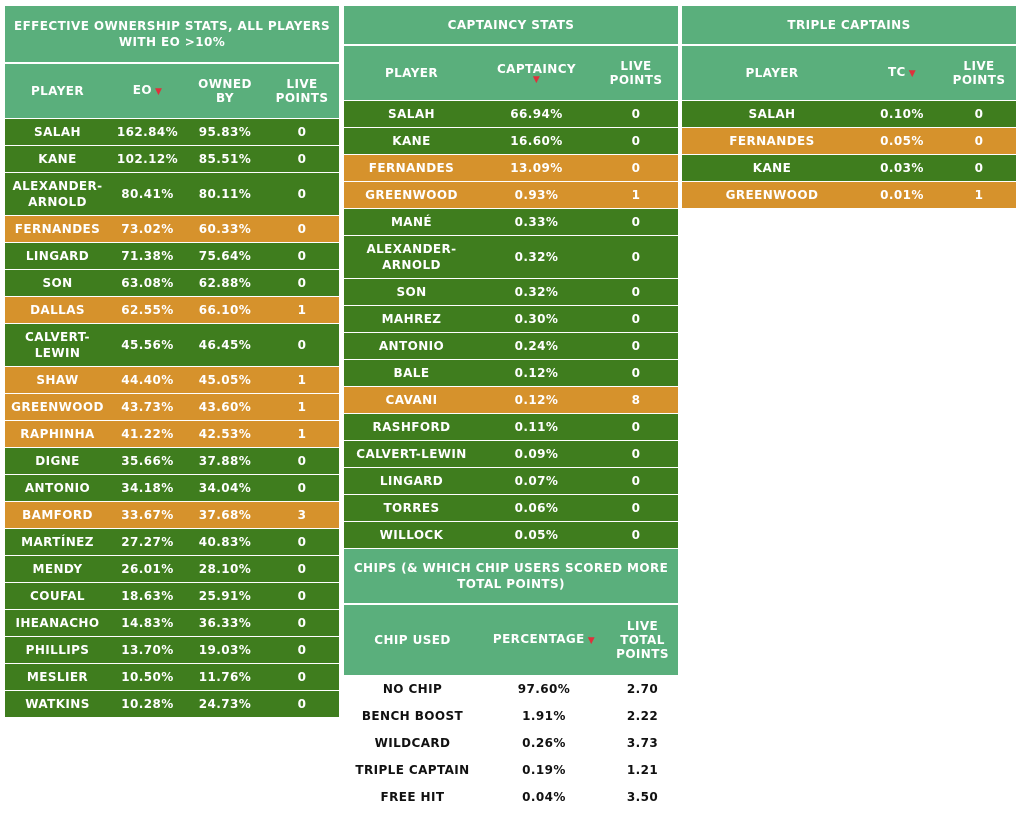  I want to click on eo-cell: 43.73%, so click(147, 407).